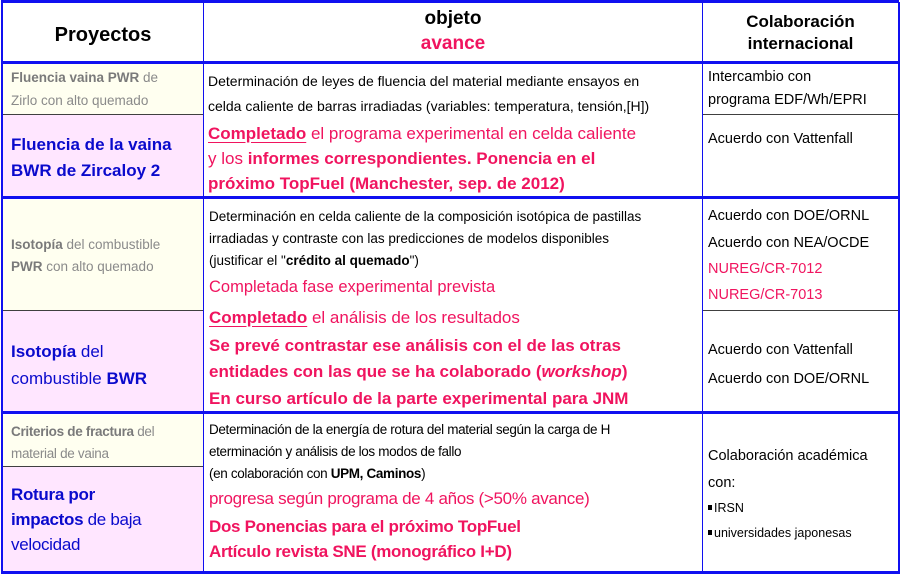  What do you see at coordinates (413, 317) in the screenshot?
I see `progress-text: el análisis de los resultados` at bounding box center [413, 317].